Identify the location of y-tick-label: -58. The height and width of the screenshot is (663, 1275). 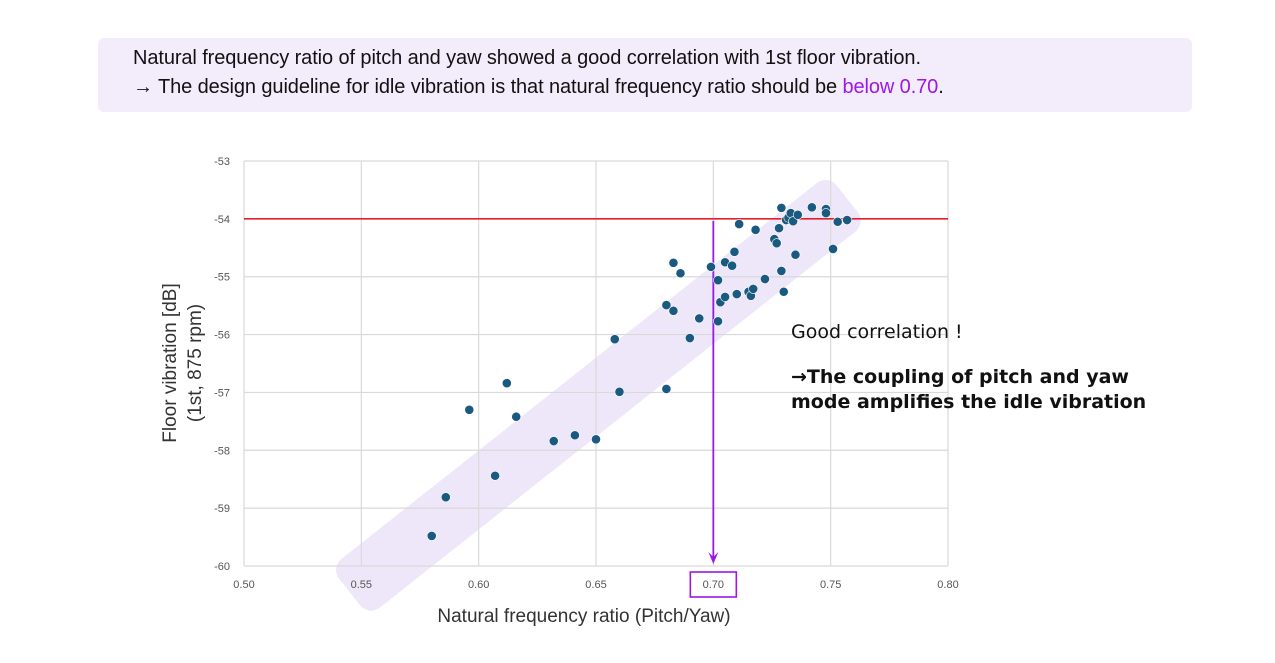
(222, 451).